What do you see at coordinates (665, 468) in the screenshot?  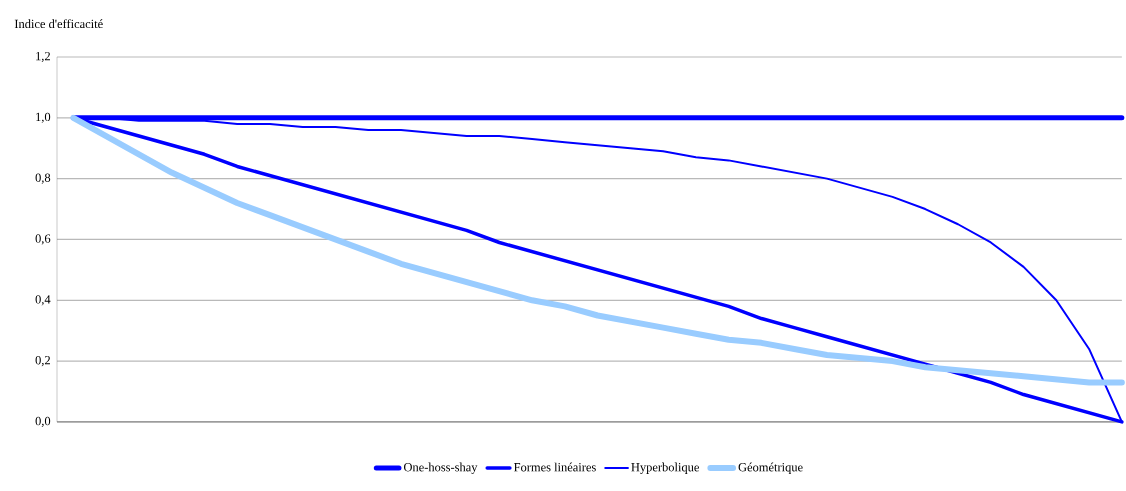 I see `legend-label: Hyperbolique` at bounding box center [665, 468].